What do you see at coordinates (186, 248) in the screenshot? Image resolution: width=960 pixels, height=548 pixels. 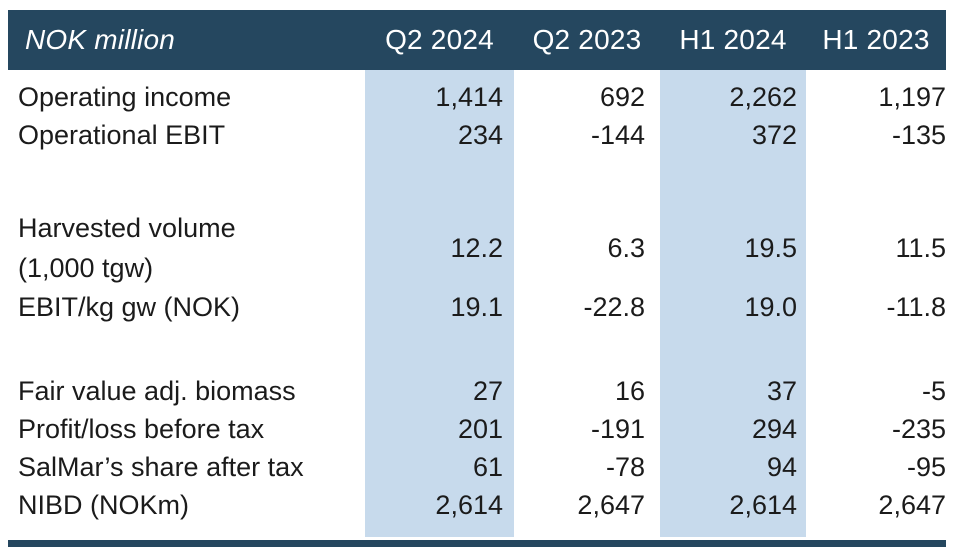 I see `row-label: Harvested volume (1,000 tgw)` at bounding box center [186, 248].